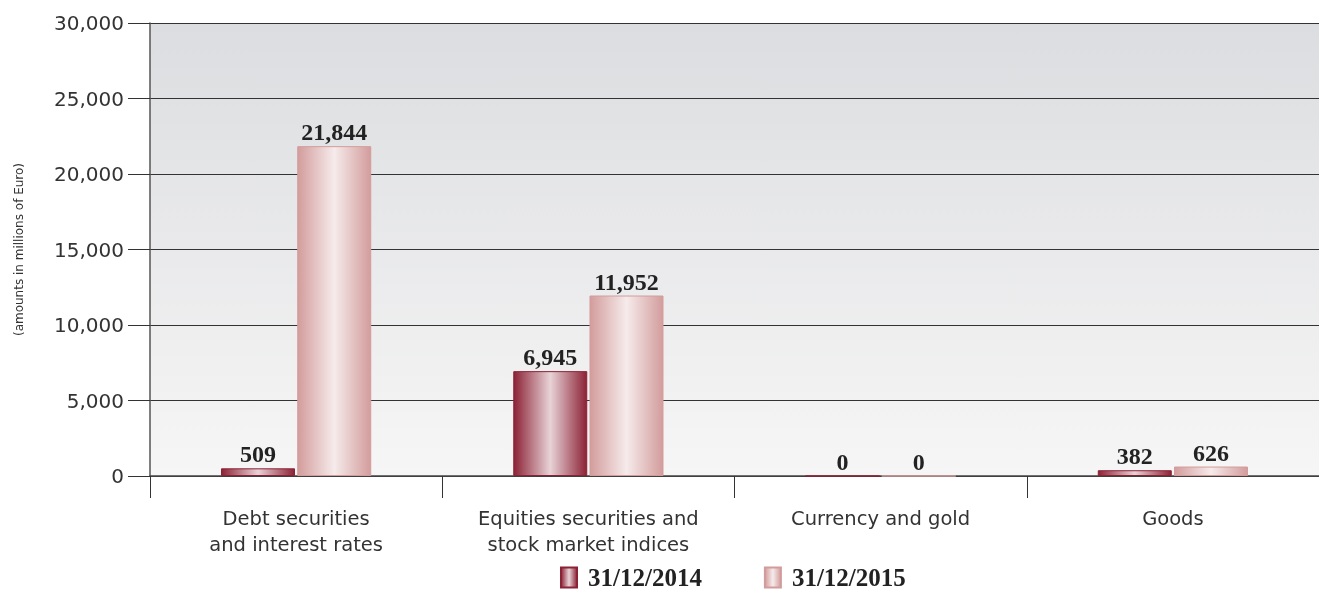 The width and height of the screenshot is (1319, 603). Describe the element at coordinates (334, 132) in the screenshot. I see `data-label: 21,844` at that location.